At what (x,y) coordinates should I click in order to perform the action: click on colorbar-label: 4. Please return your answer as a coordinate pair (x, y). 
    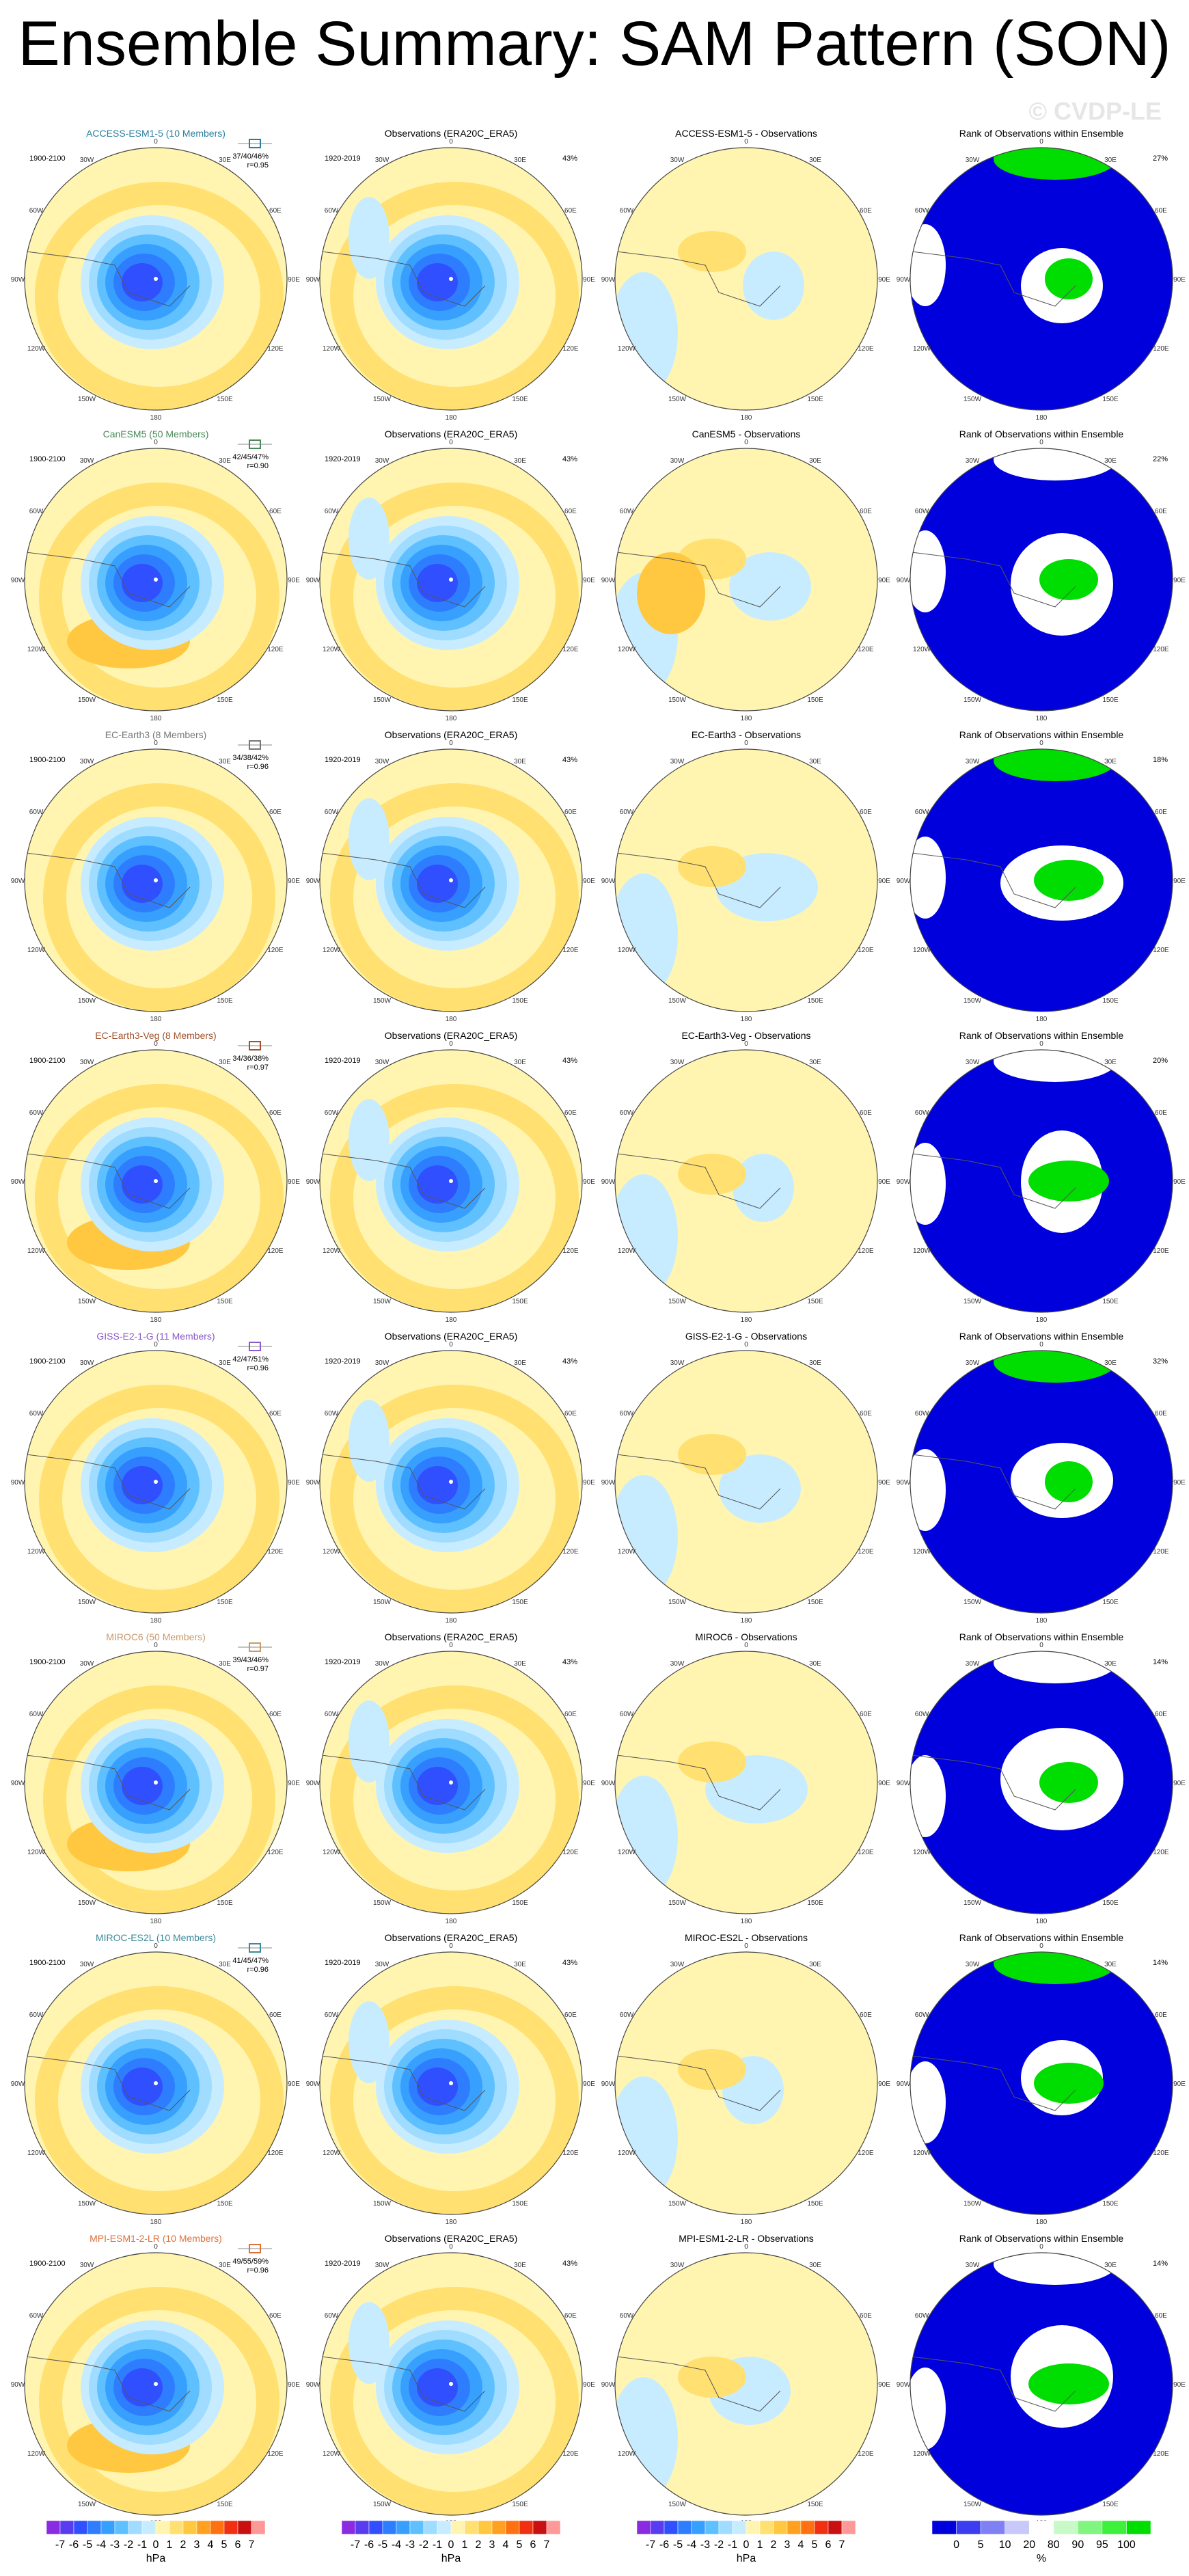
    Looking at the image, I should click on (801, 2545).